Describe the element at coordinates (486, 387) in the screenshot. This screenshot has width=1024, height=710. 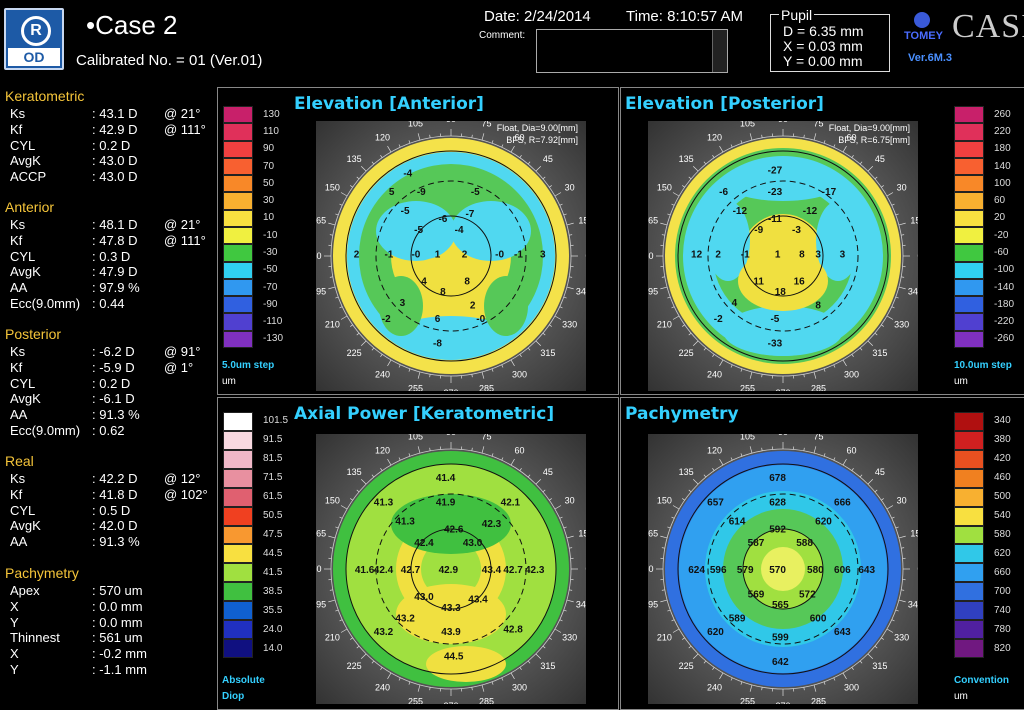
I see `angle-label: 285` at that location.